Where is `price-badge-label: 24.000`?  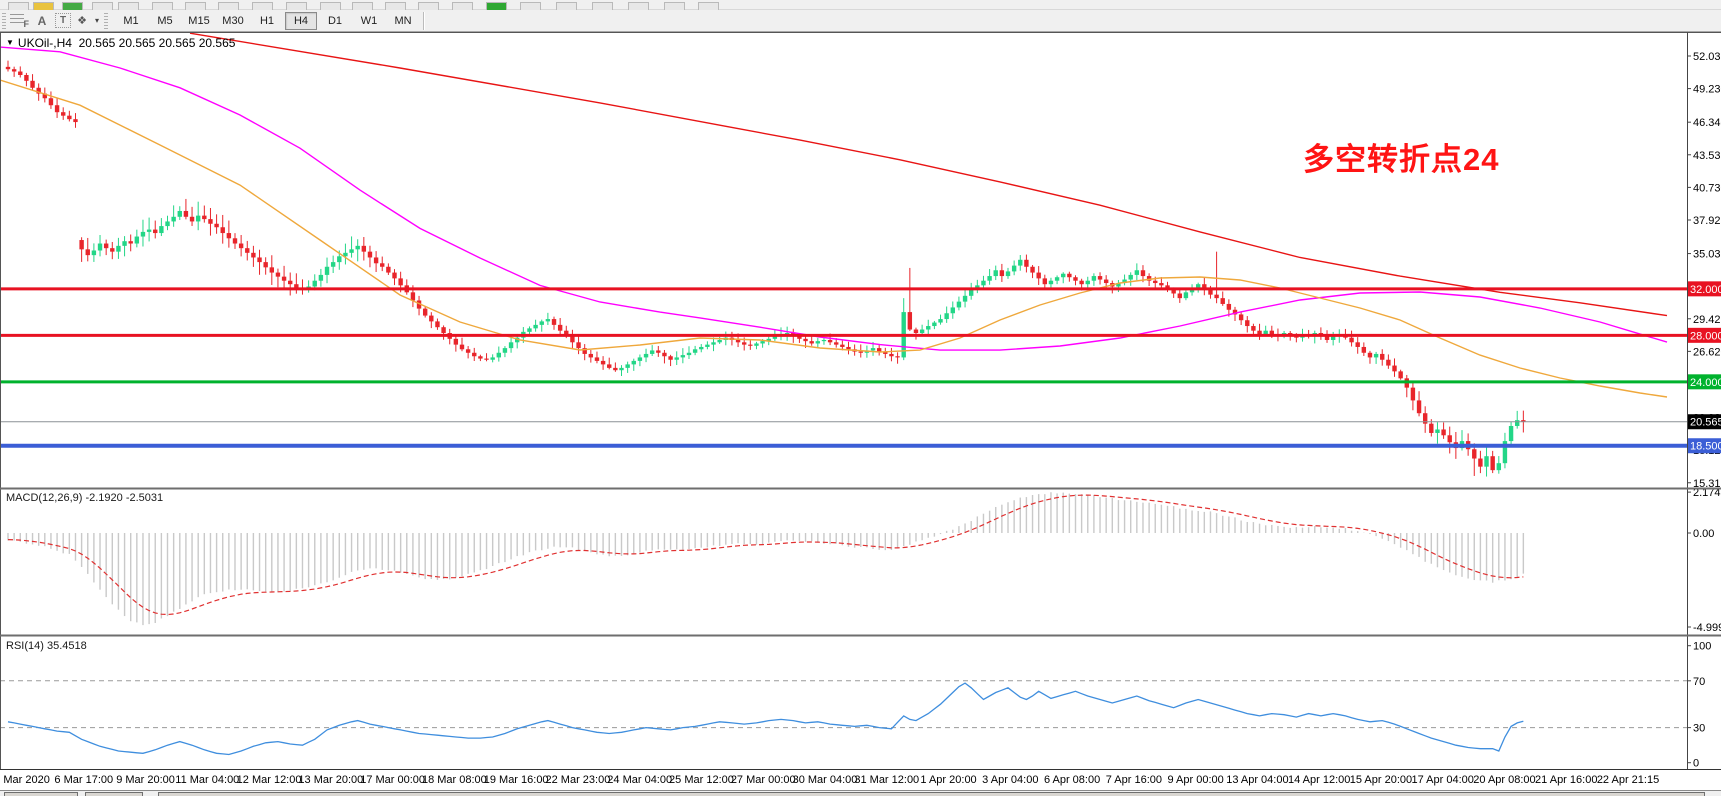 price-badge-label: 24.000 is located at coordinates (1705, 383).